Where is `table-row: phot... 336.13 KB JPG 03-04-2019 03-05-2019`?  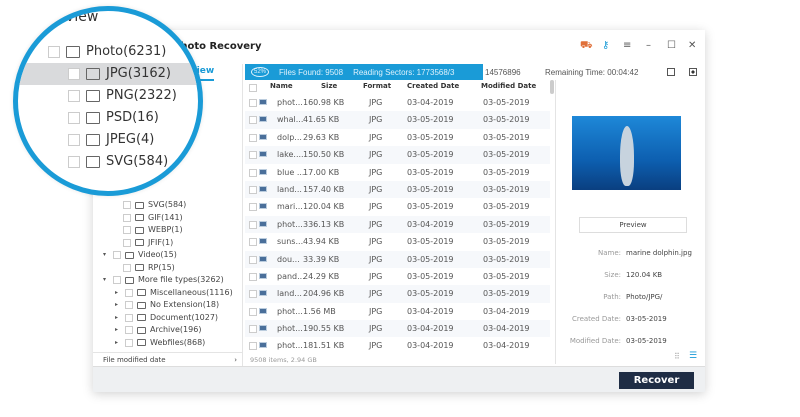 table-row: phot... 336.13 KB JPG 03-04-2019 03-05-2019 is located at coordinates (397, 224).